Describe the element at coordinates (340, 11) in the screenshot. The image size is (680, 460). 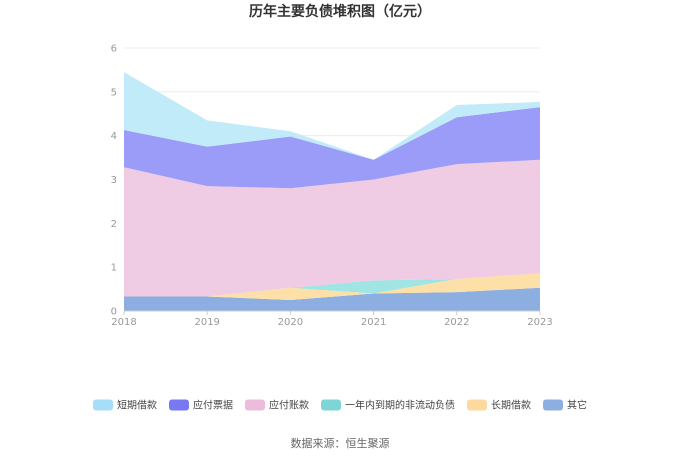
I see `chart-title: 历年主要负债堆积图（亿元）` at that location.